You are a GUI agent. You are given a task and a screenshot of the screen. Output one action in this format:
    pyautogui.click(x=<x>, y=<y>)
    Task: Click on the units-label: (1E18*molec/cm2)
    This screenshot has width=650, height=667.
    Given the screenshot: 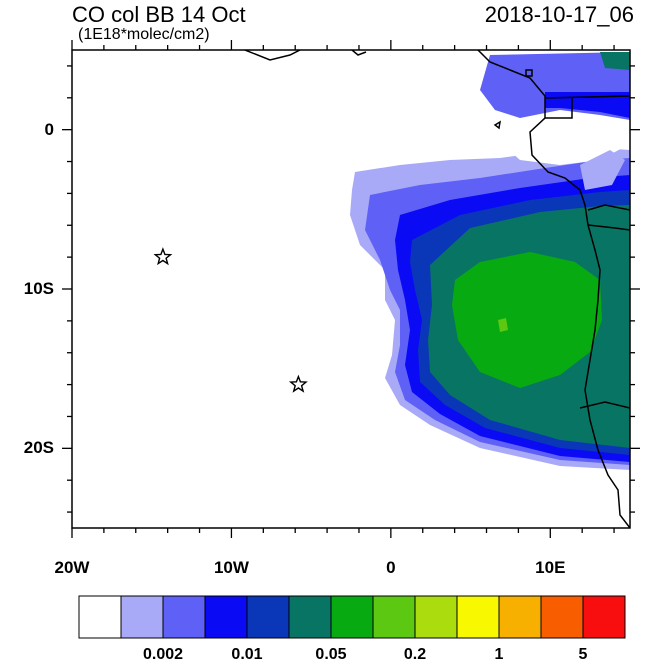 What is the action you would take?
    pyautogui.click(x=144, y=34)
    